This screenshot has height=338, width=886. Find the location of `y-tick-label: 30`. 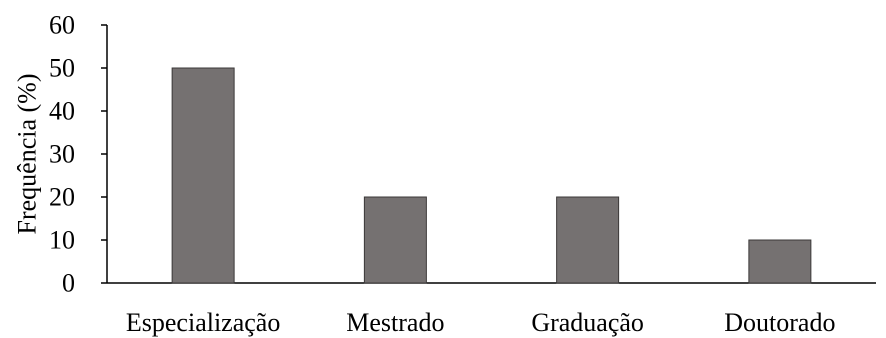

y-tick-label: 30 is located at coordinates (62, 154).